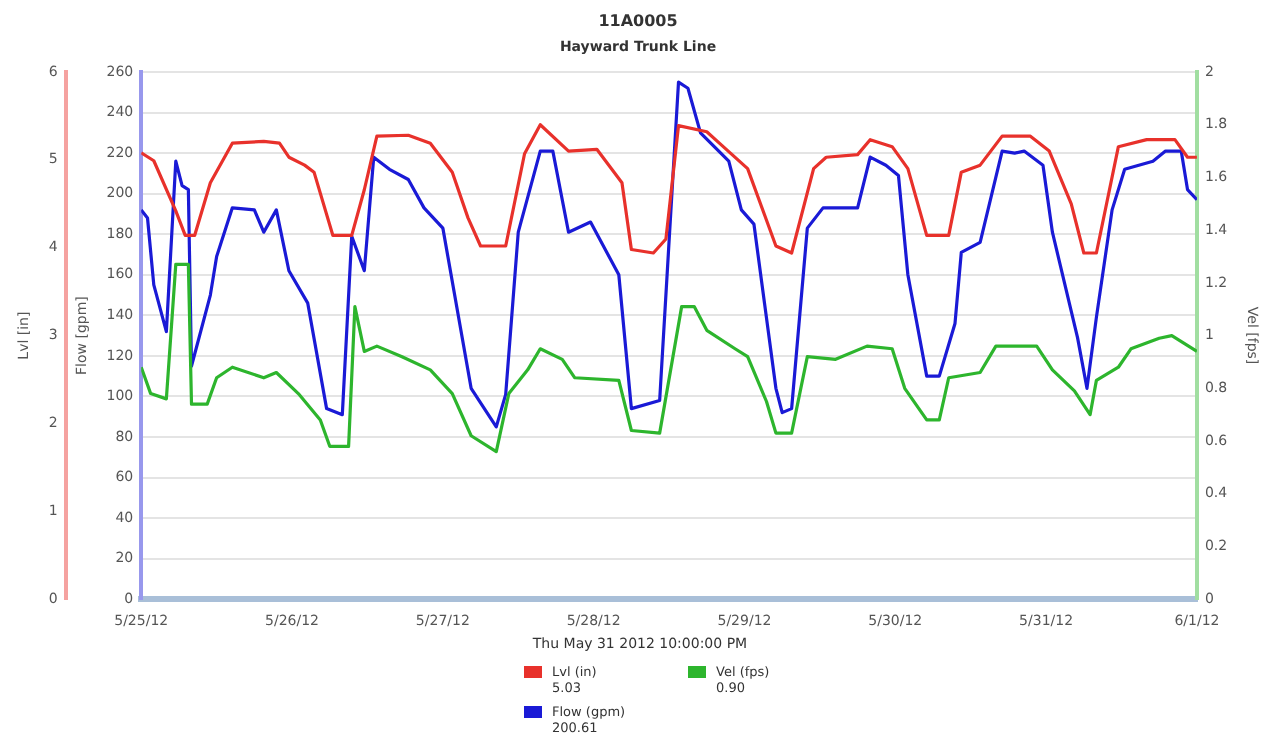 The width and height of the screenshot is (1280, 736). Describe the element at coordinates (638, 20) in the screenshot. I see `chart-title: 11A0005` at that location.